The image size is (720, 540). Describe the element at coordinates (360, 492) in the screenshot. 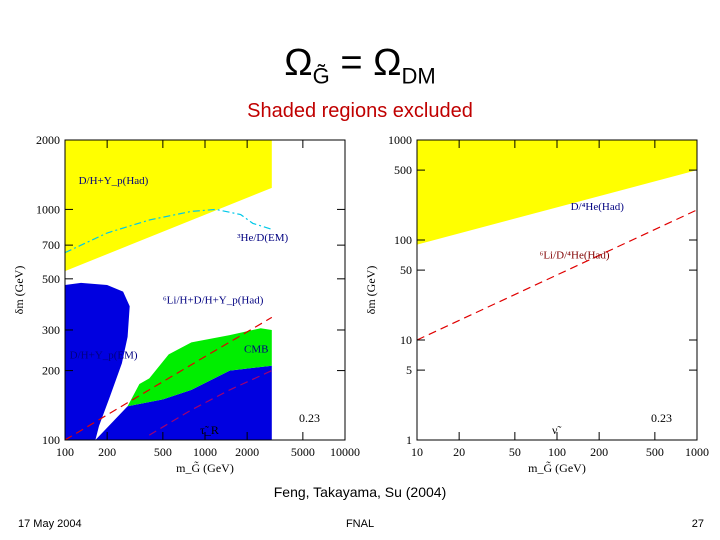

I see `citation: Feng, Takayama, Su (2004)` at that location.